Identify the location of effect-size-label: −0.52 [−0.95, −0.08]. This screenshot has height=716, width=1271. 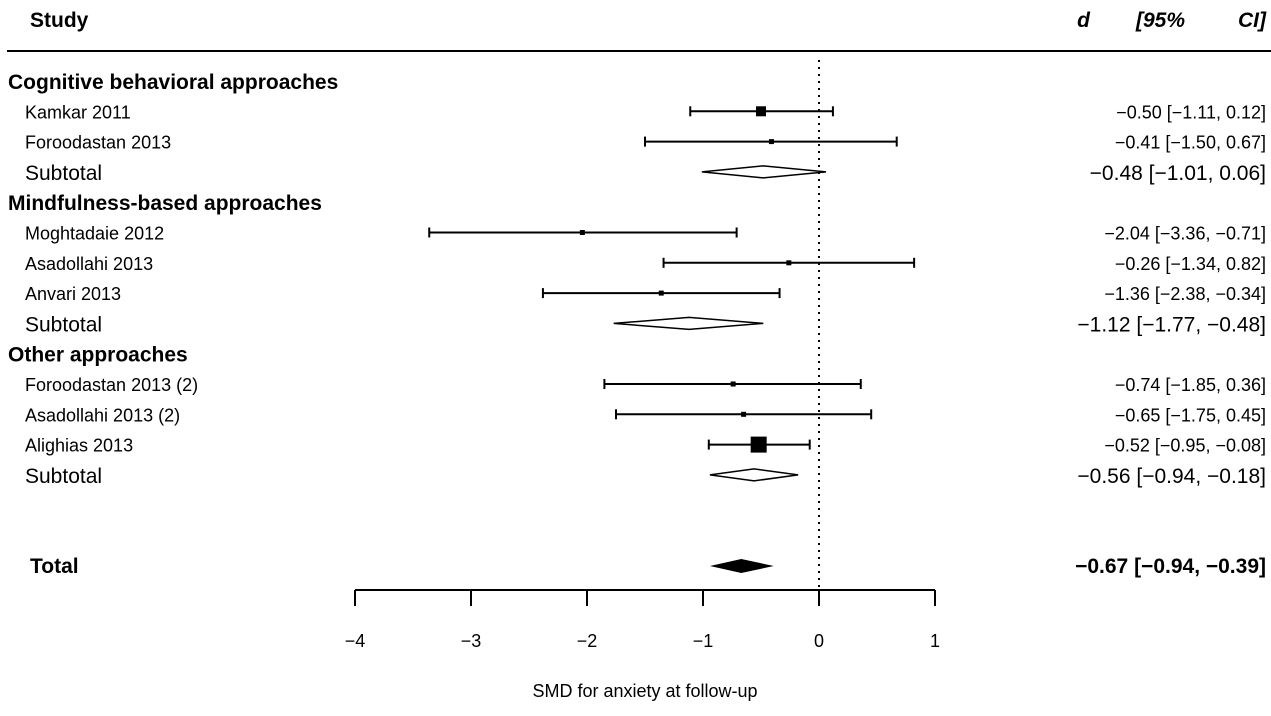
(1185, 446).